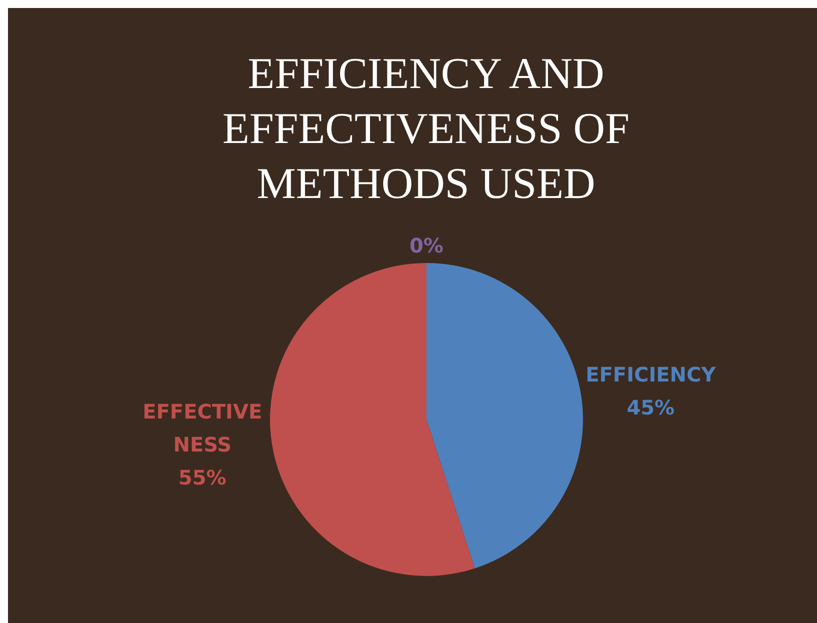 This screenshot has width=817, height=623. What do you see at coordinates (202, 428) in the screenshot?
I see `slice-label: EFFECTIVE NESS` at bounding box center [202, 428].